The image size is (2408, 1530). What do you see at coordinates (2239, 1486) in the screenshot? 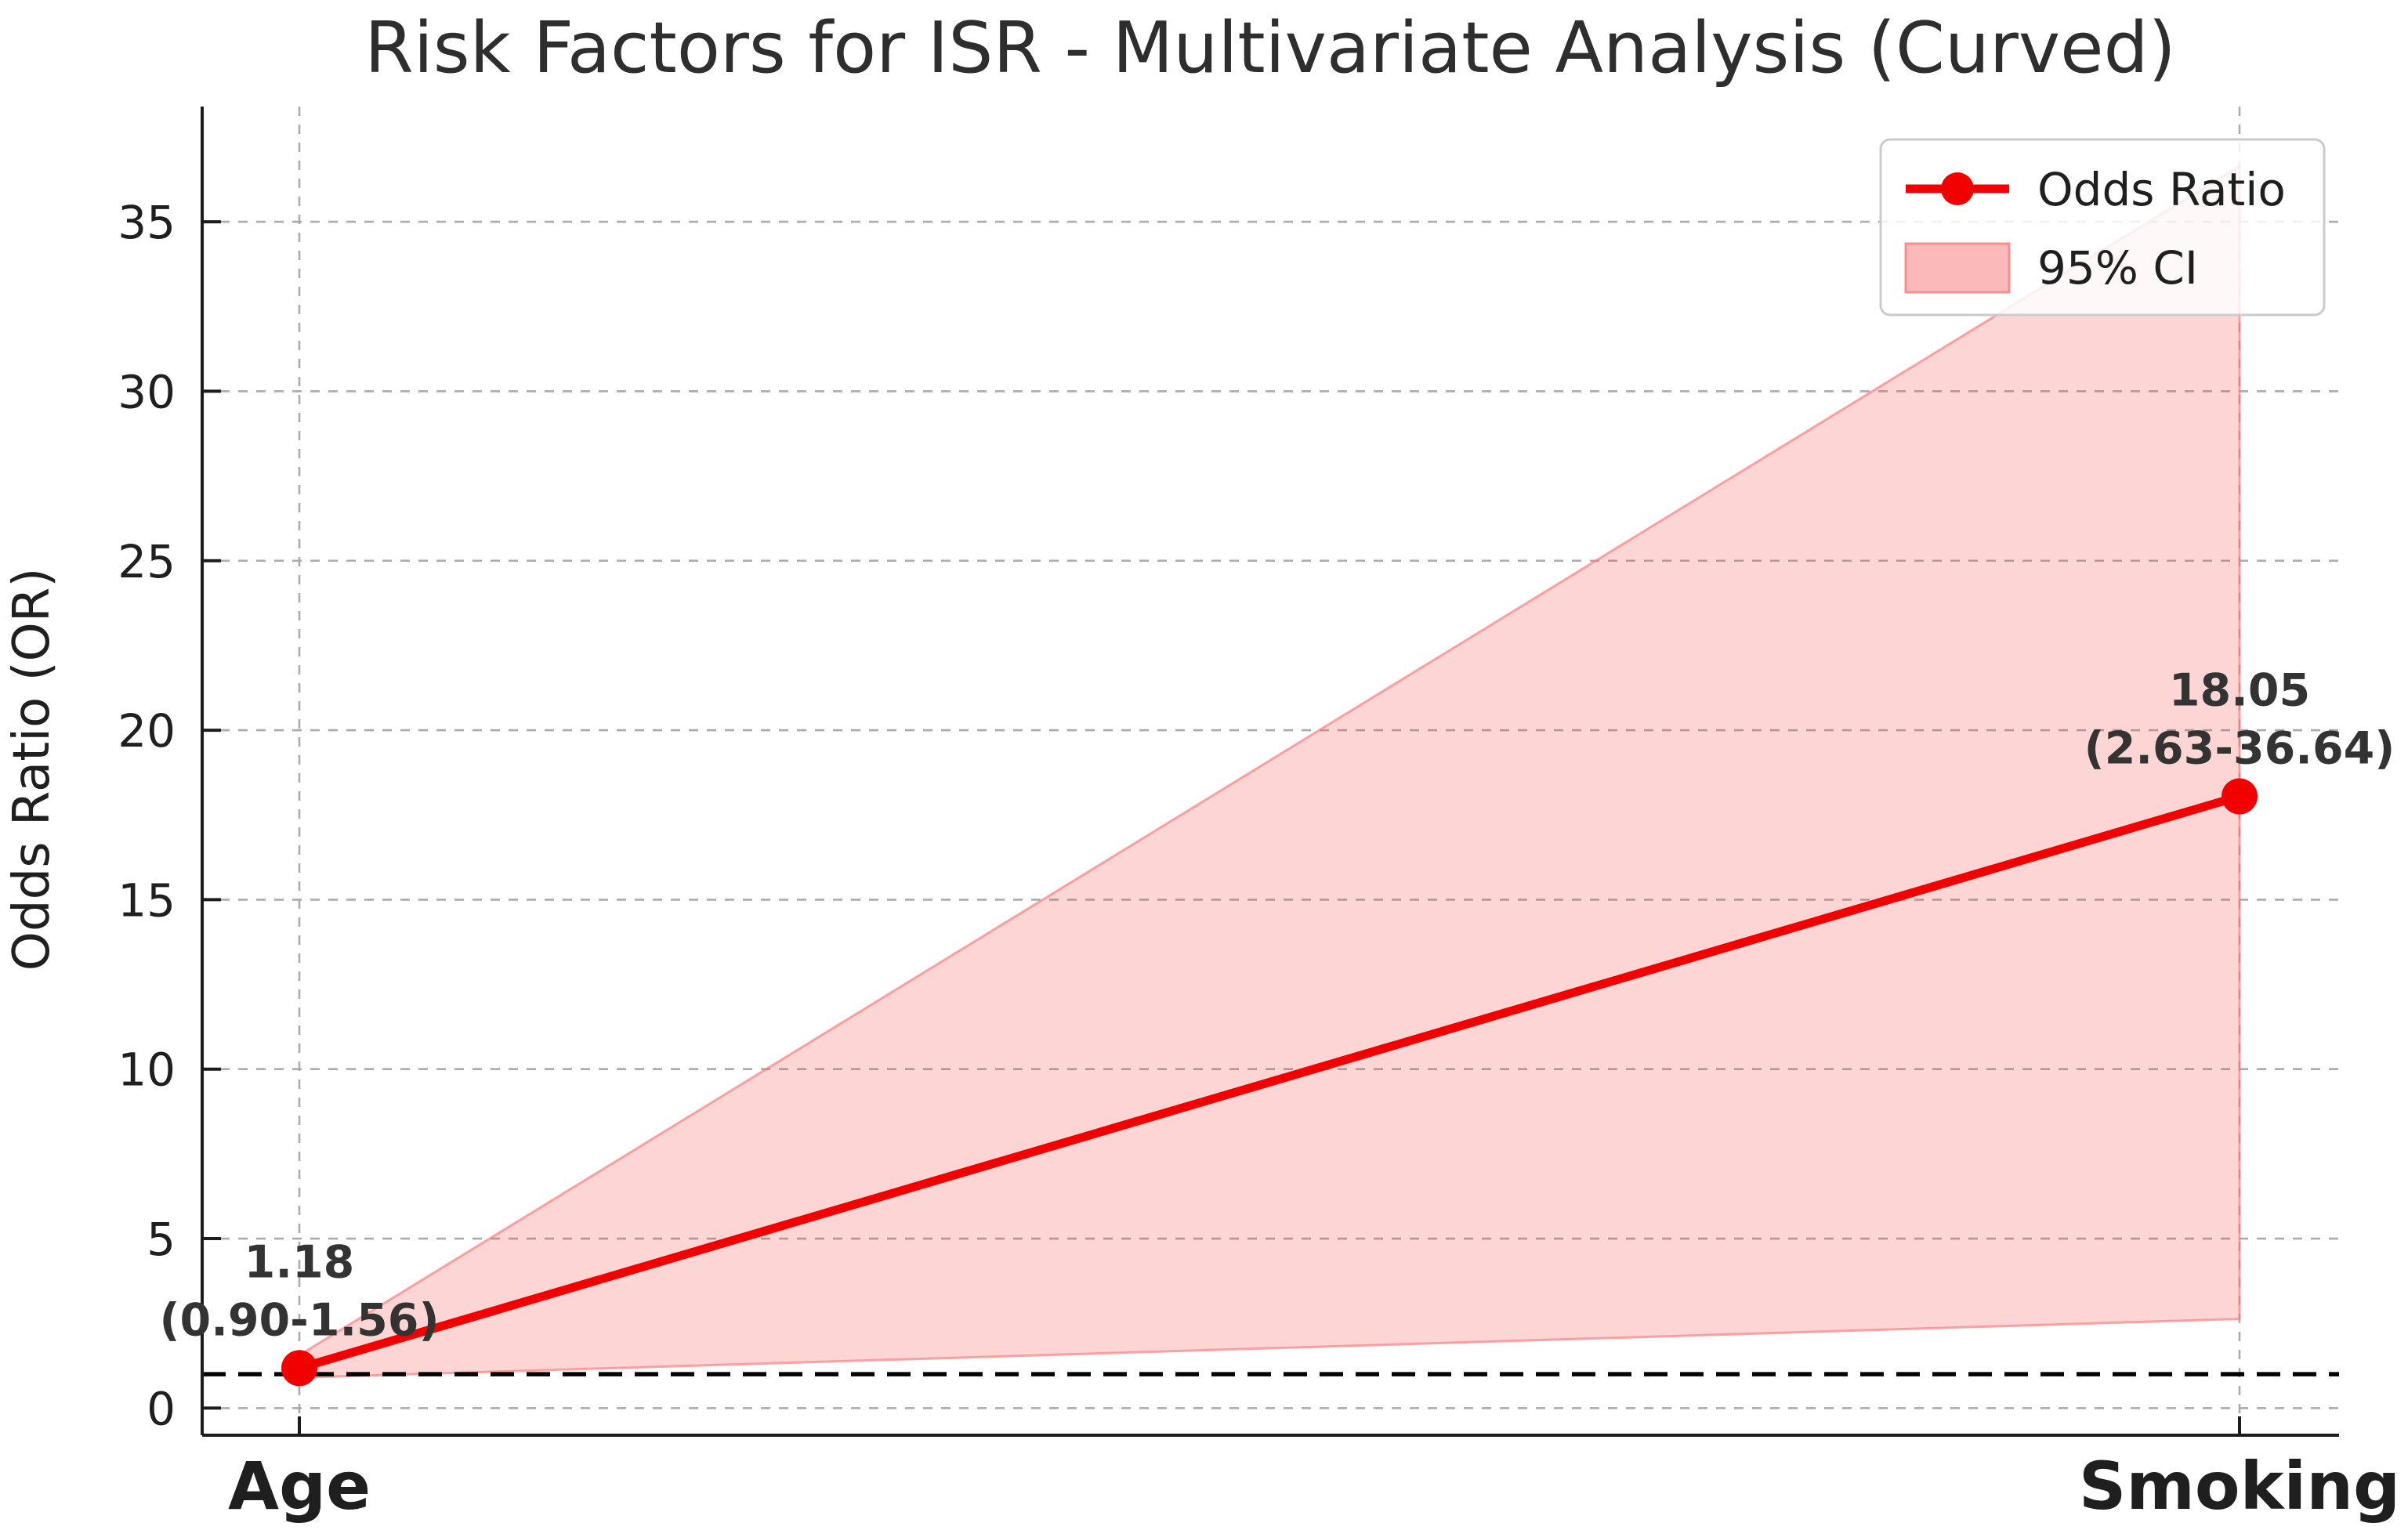
I see `x-tick-label-smoking: Smoking` at bounding box center [2239, 1486].